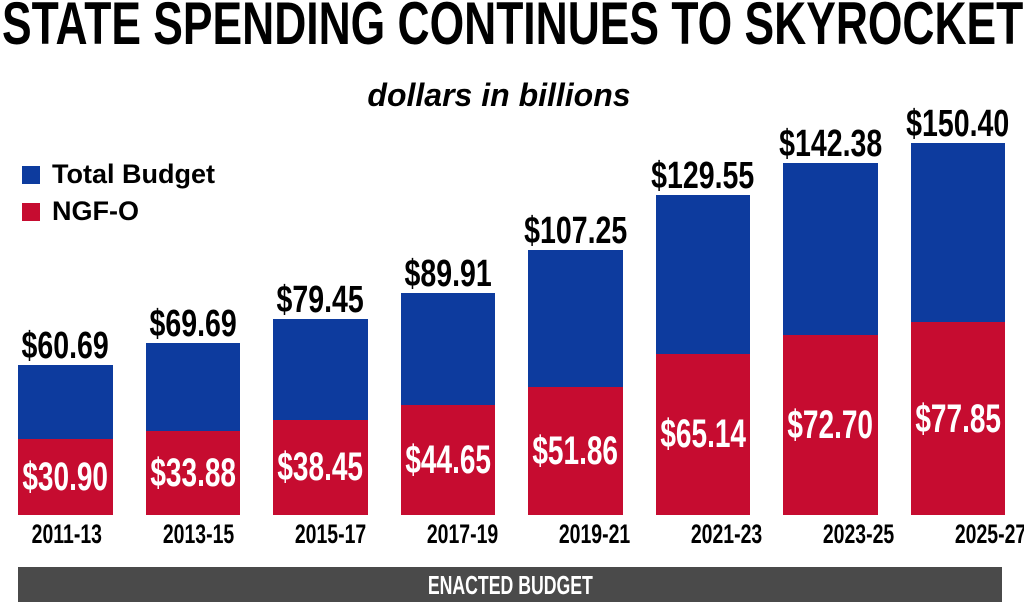 This screenshot has height=602, width=1024. I want to click on total-value-label: $60.69, so click(65, 345).